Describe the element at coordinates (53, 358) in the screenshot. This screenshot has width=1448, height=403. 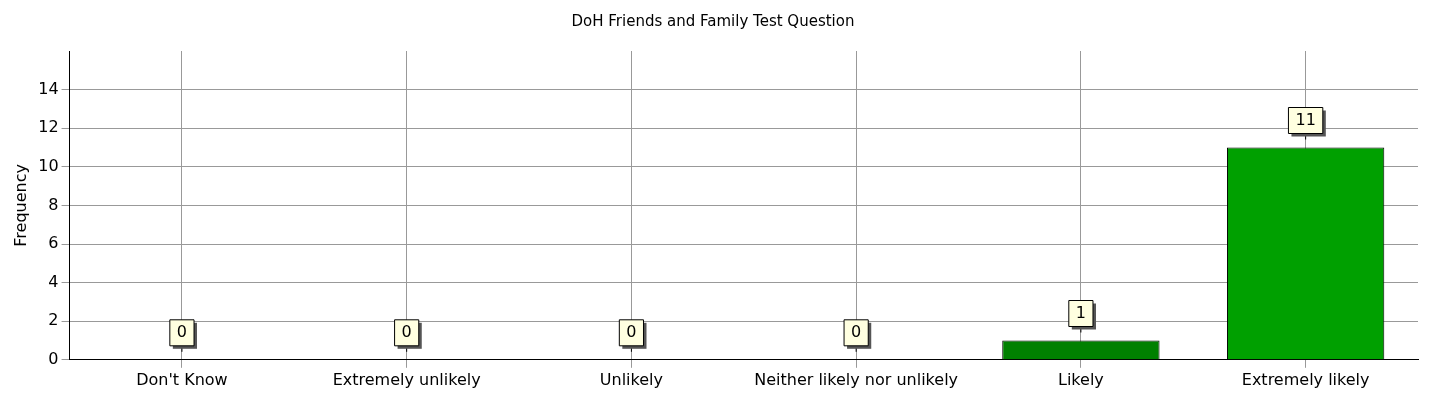
I see `y-tick-label: 0` at that location.